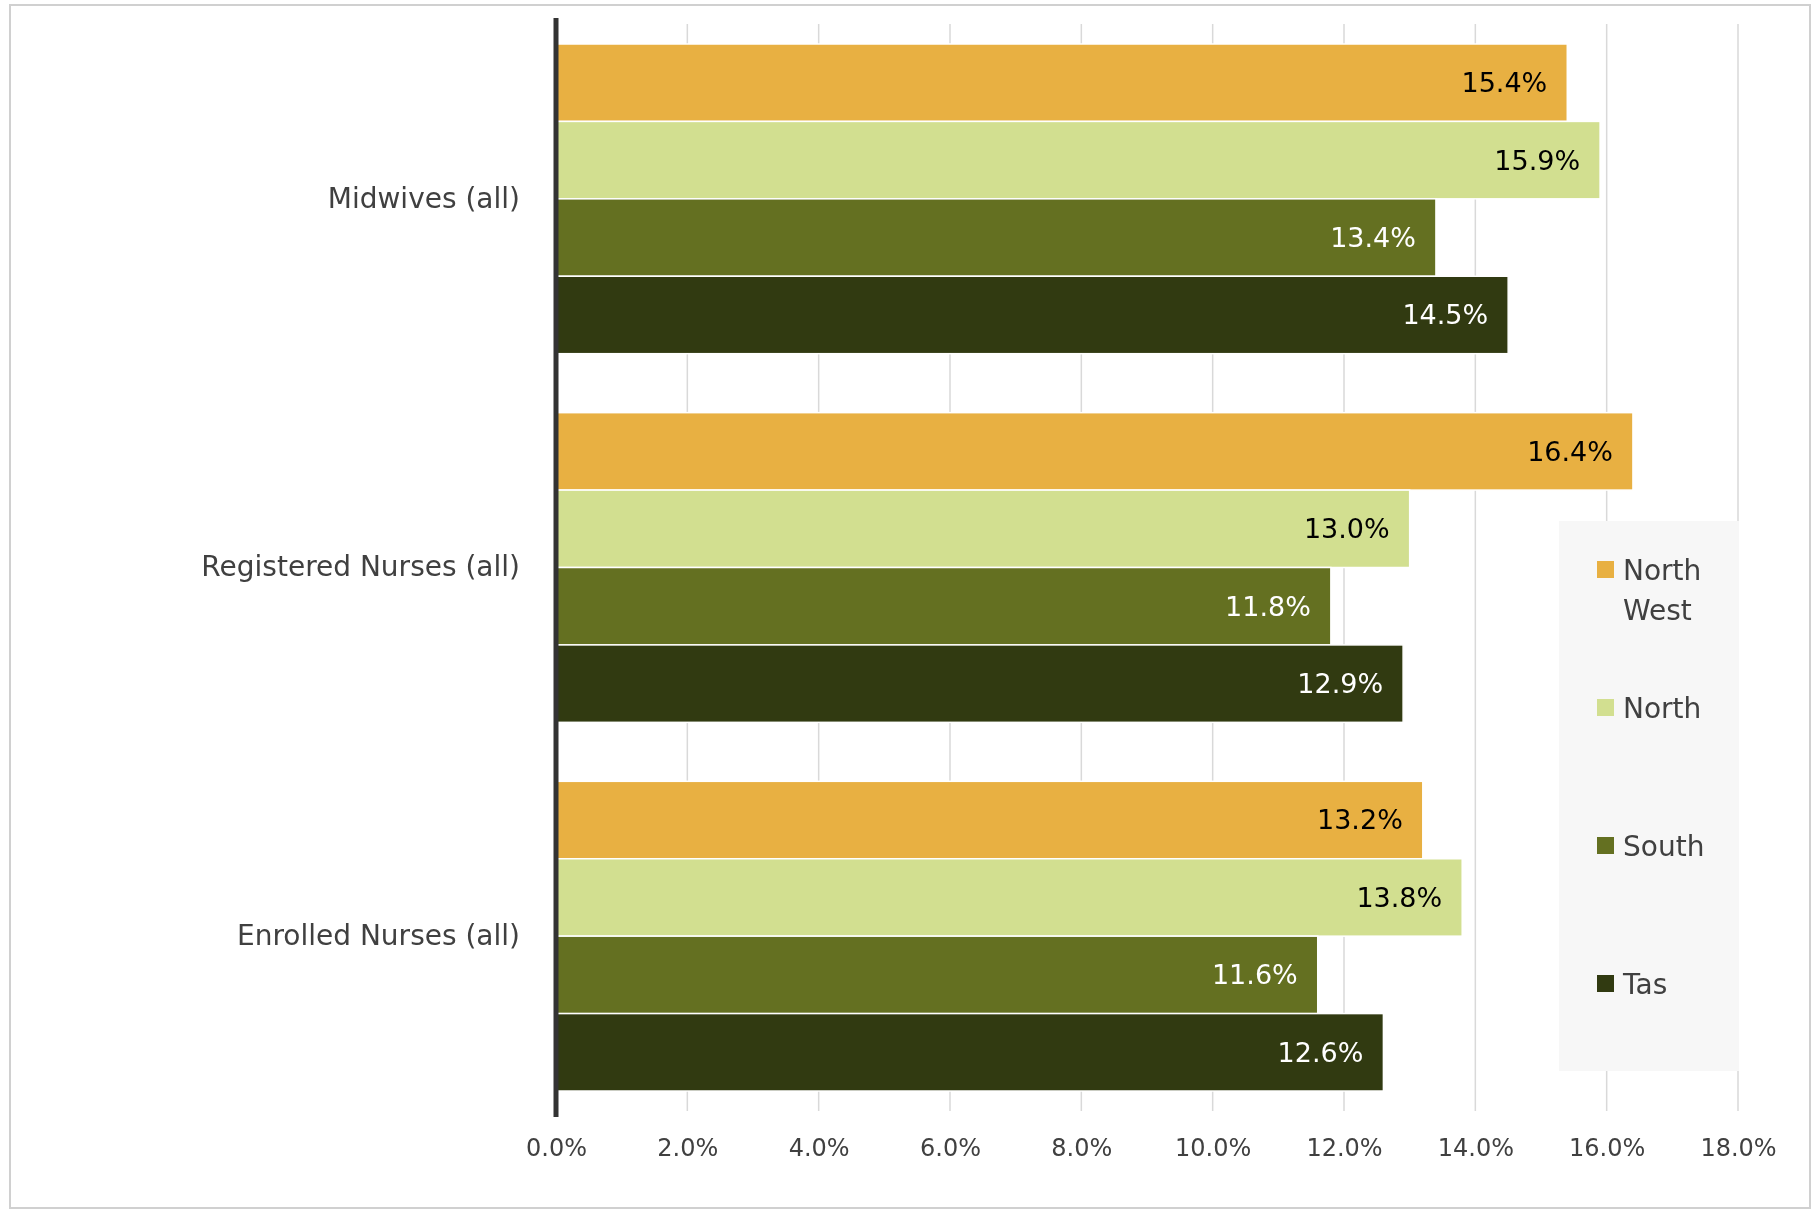  What do you see at coordinates (1254, 975) in the screenshot?
I see `data-label: 11.6%` at bounding box center [1254, 975].